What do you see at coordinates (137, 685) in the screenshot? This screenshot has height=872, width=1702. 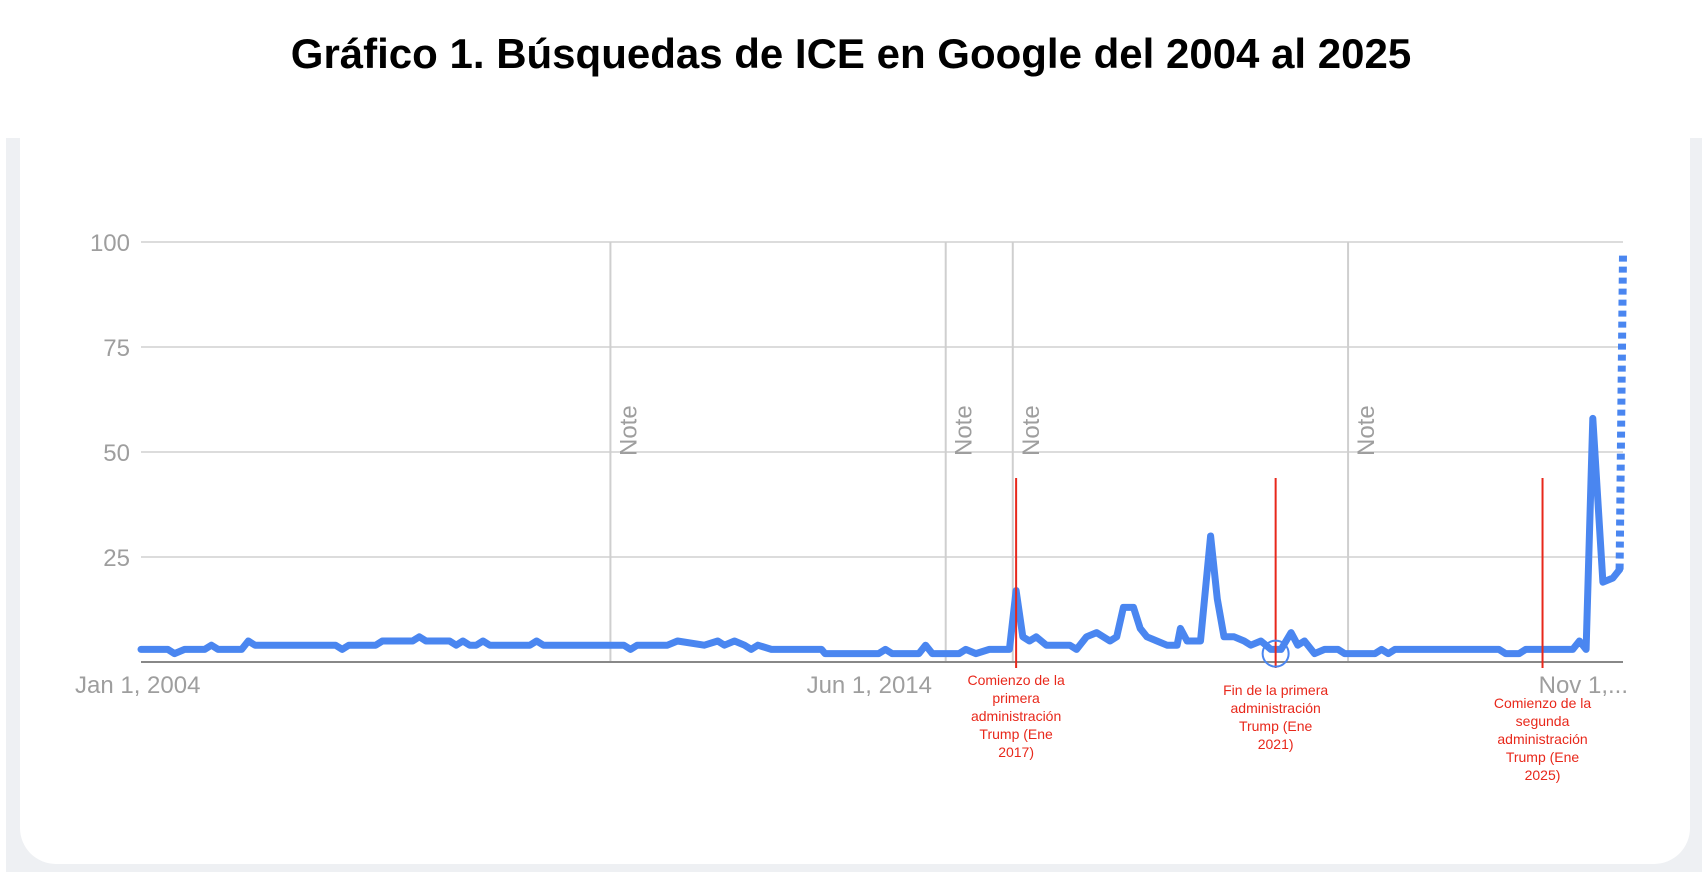 I see `x-tick-label: Jan 1, 2004` at bounding box center [137, 685].